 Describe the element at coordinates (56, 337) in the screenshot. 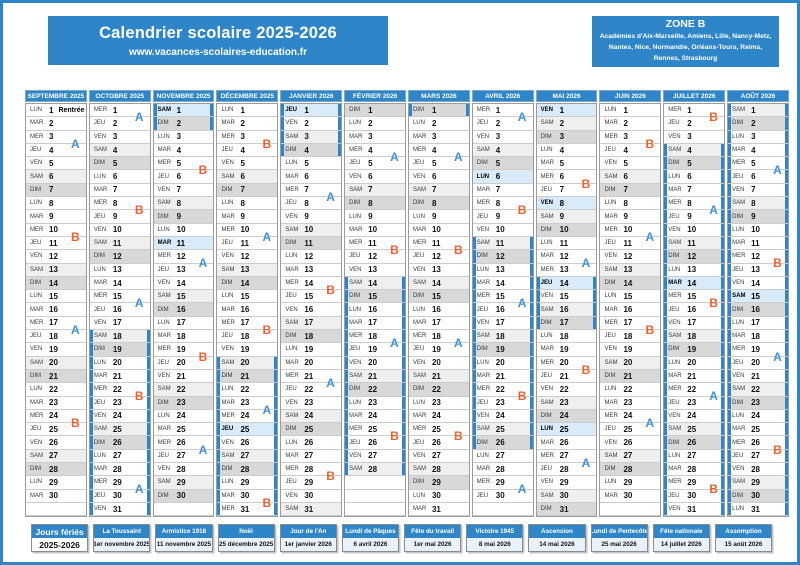

I see `day-cell: JEU 18` at that location.